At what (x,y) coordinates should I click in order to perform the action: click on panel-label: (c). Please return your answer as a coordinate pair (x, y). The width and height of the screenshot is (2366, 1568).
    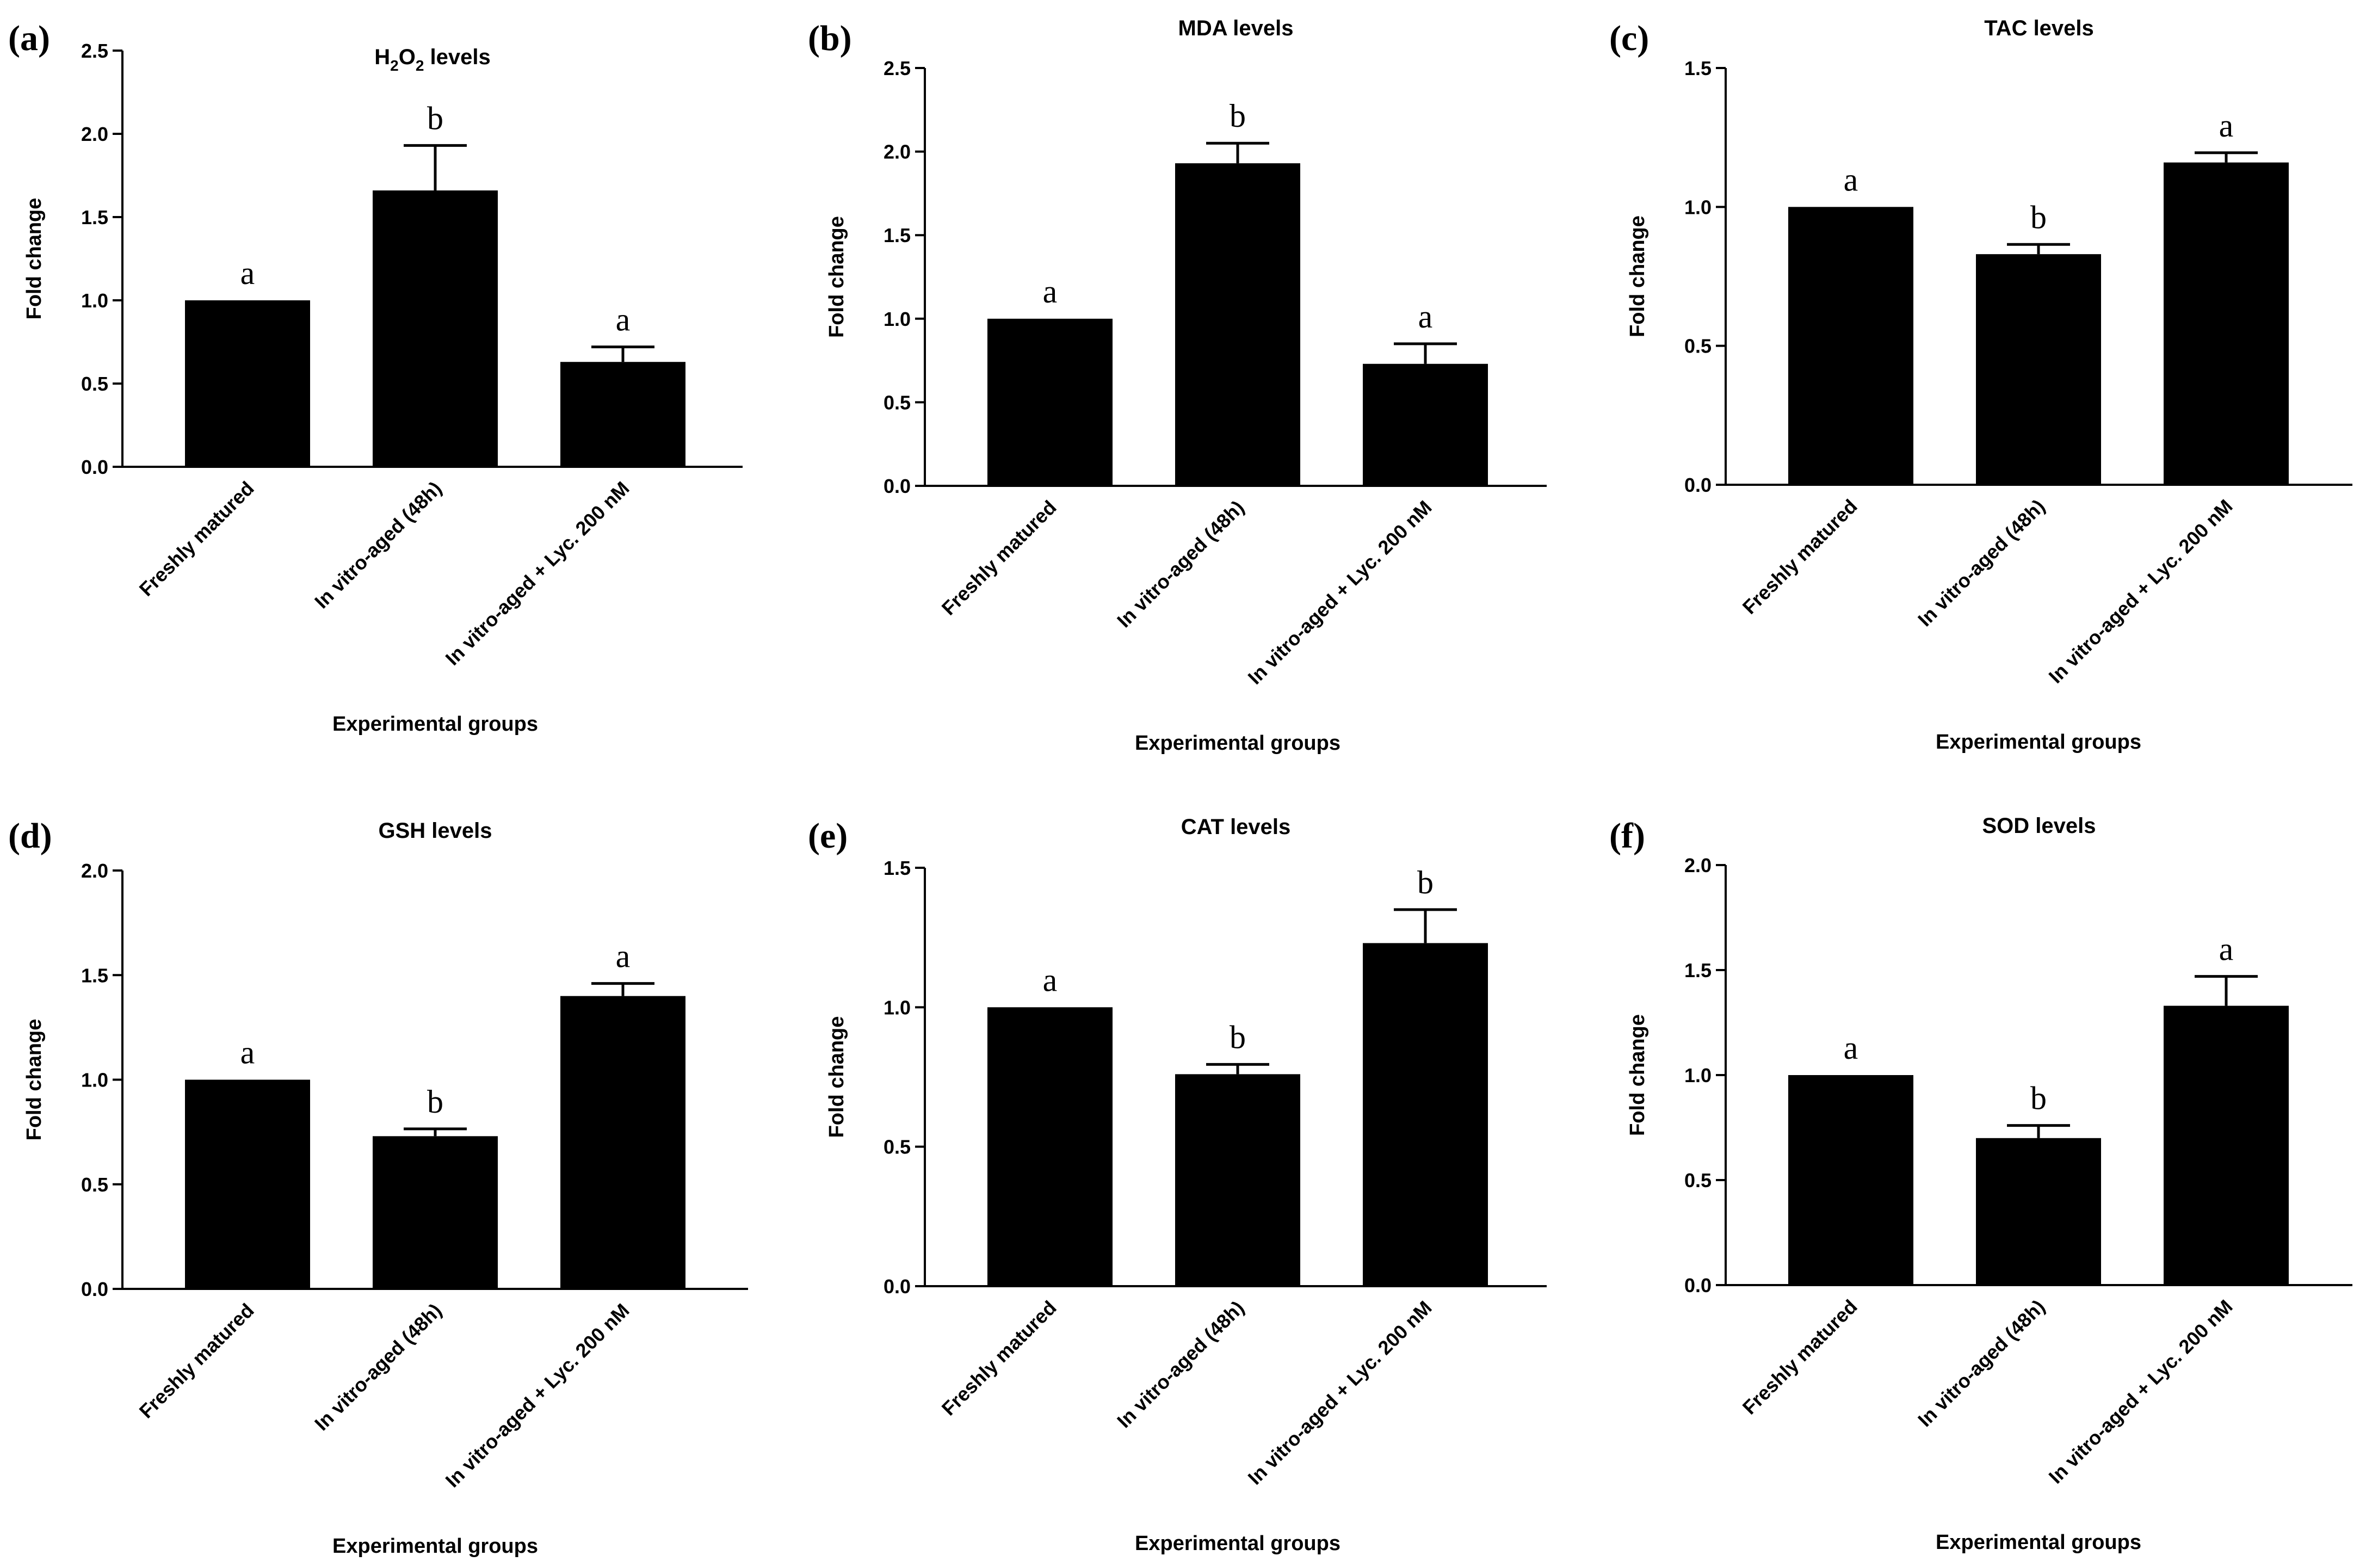
    Looking at the image, I should click on (1629, 38).